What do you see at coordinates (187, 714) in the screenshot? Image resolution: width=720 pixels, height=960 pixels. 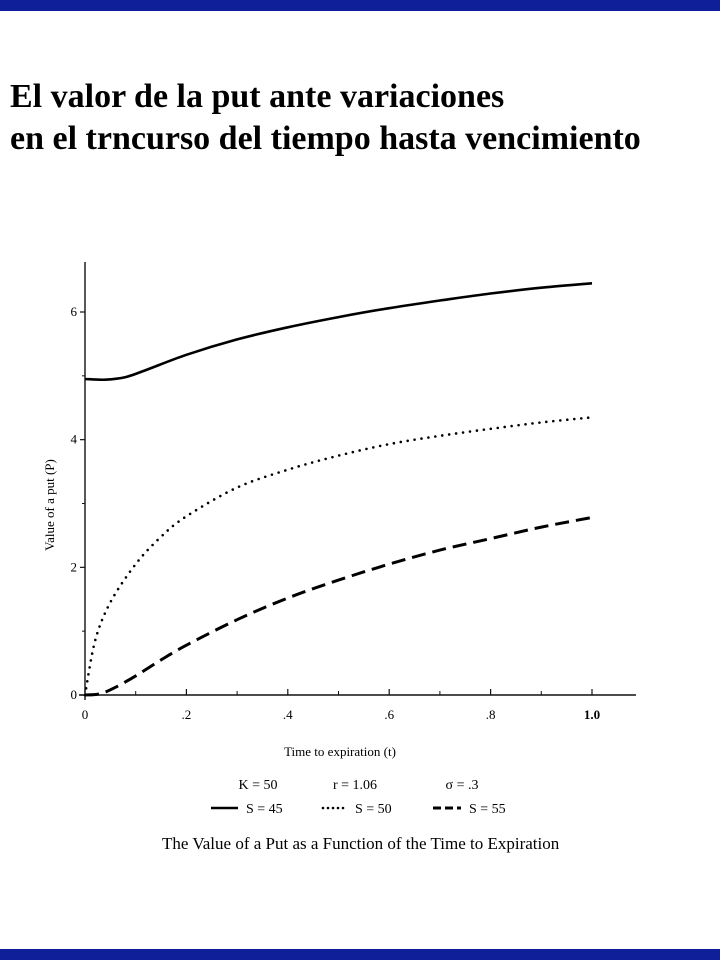 I see `x-tick-label: .2` at bounding box center [187, 714].